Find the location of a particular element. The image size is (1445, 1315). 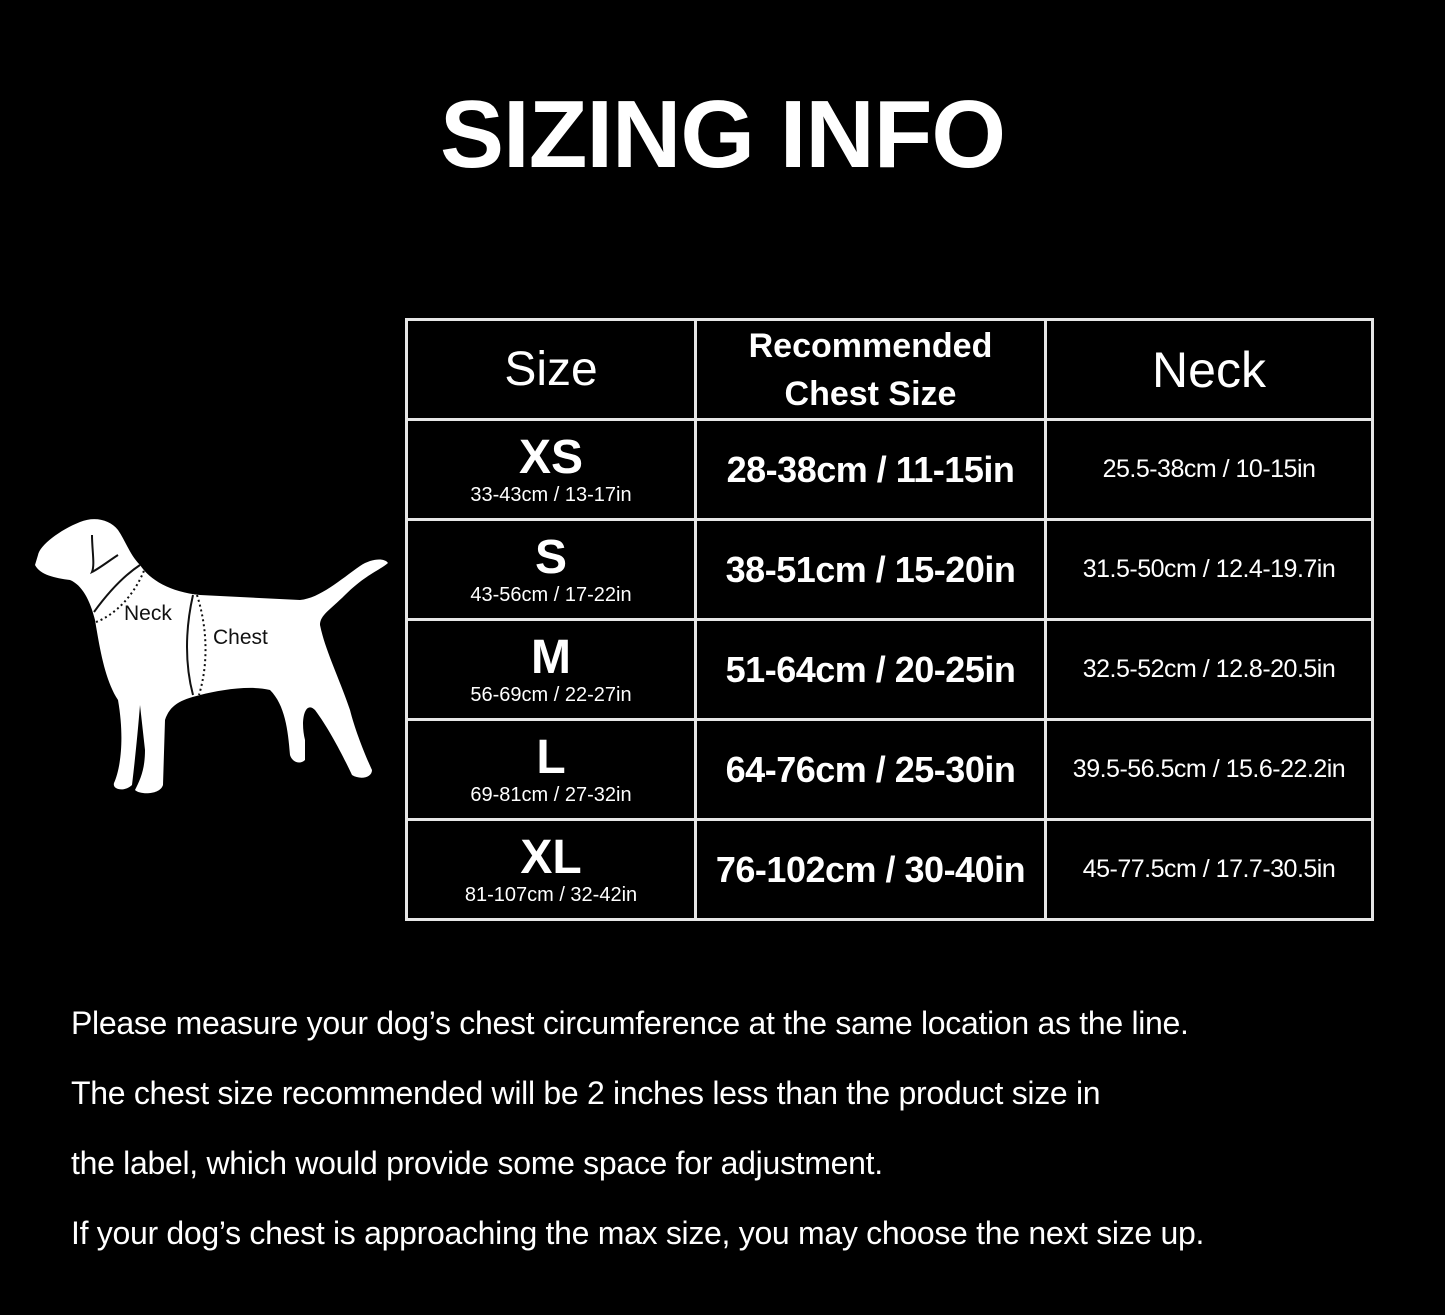

header-chest-line2: Chest Size is located at coordinates (870, 393).